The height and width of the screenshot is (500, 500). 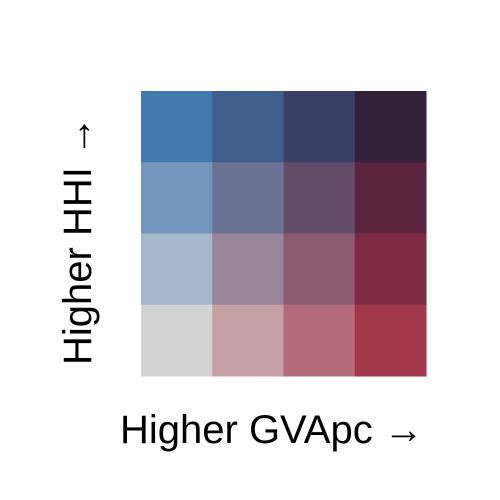 I want to click on legend-cell-x2-y4, so click(x=248, y=127).